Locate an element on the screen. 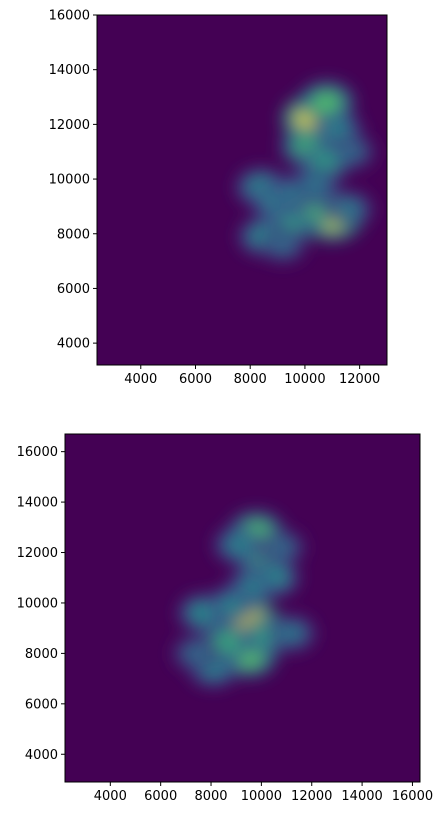 This screenshot has width=442, height=818. density-layer-top is located at coordinates (305, 172).